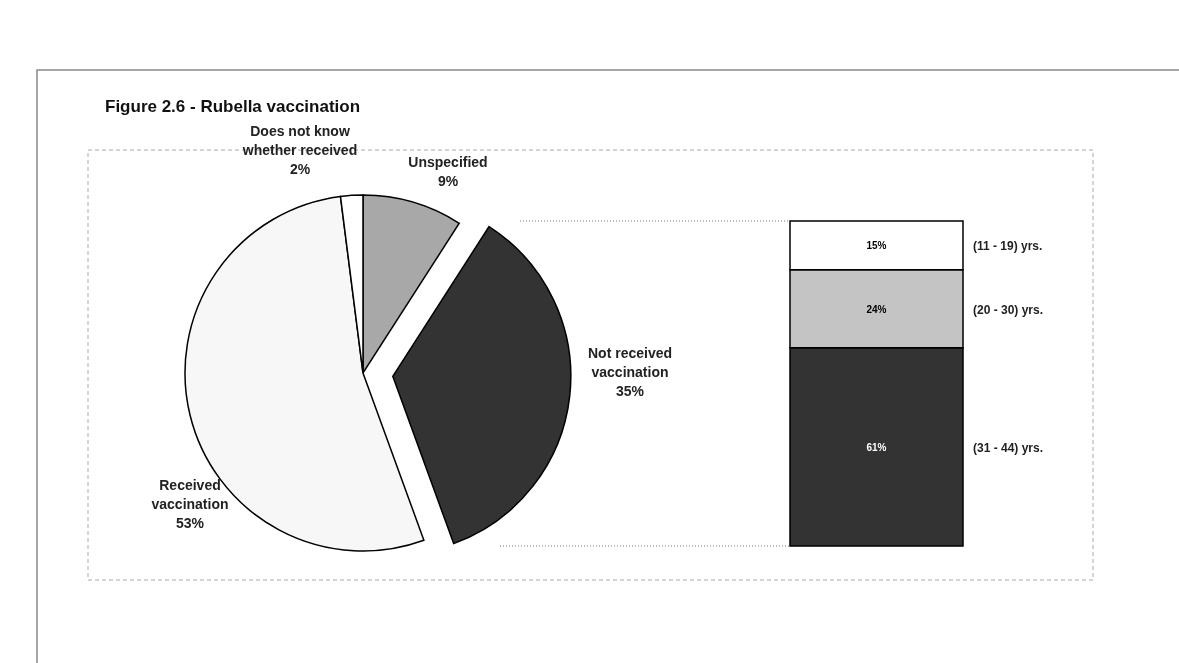  Describe the element at coordinates (299, 140) in the screenshot. I see `slice-label: Does not know whether received` at that location.